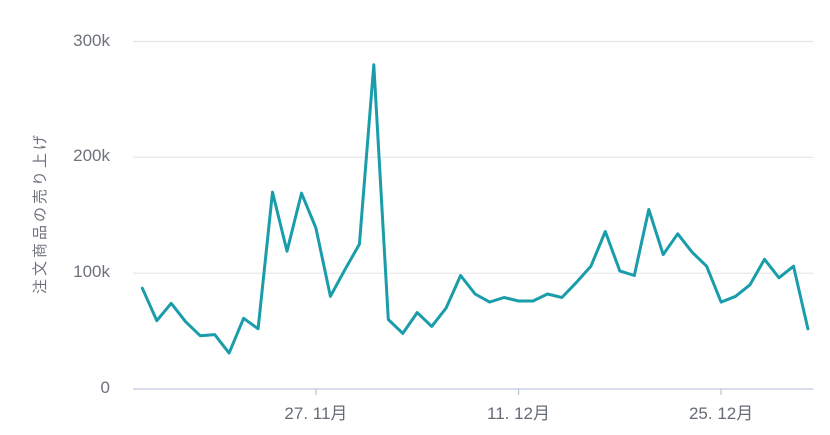 Image resolution: width=830 pixels, height=435 pixels. I want to click on x-tick-label-25.12: 25. 12月, so click(721, 413).